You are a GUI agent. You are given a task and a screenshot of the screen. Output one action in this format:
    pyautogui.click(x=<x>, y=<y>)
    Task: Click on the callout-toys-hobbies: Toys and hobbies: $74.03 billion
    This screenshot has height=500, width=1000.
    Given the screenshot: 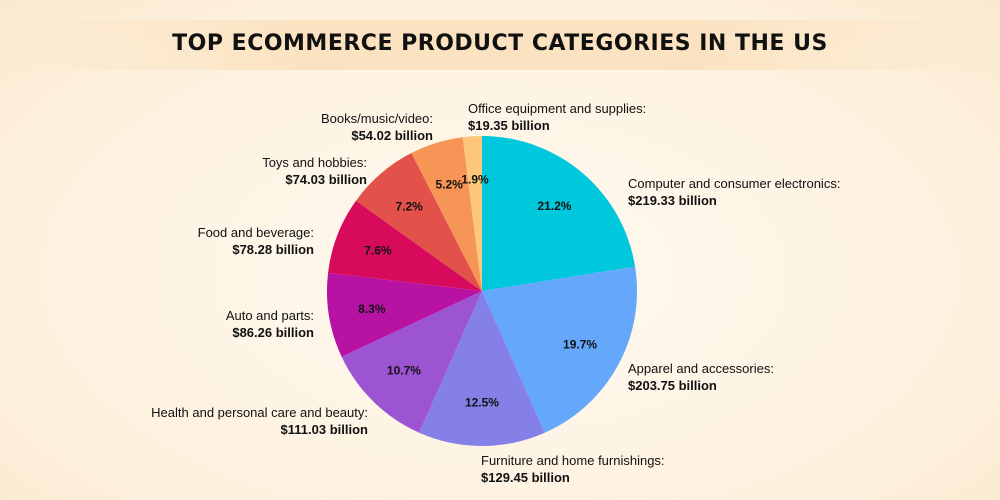 What is the action you would take?
    pyautogui.click(x=314, y=171)
    